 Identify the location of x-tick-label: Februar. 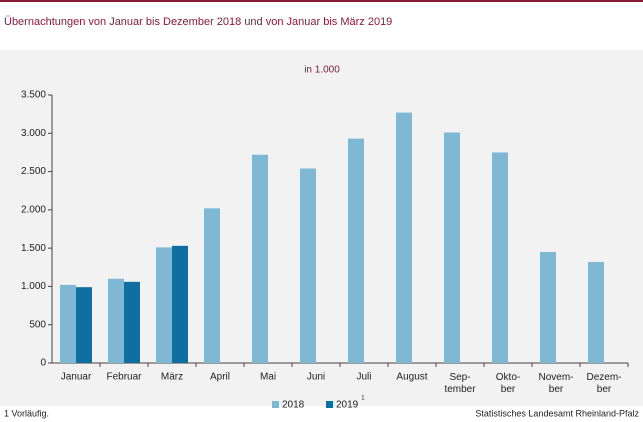
(124, 377).